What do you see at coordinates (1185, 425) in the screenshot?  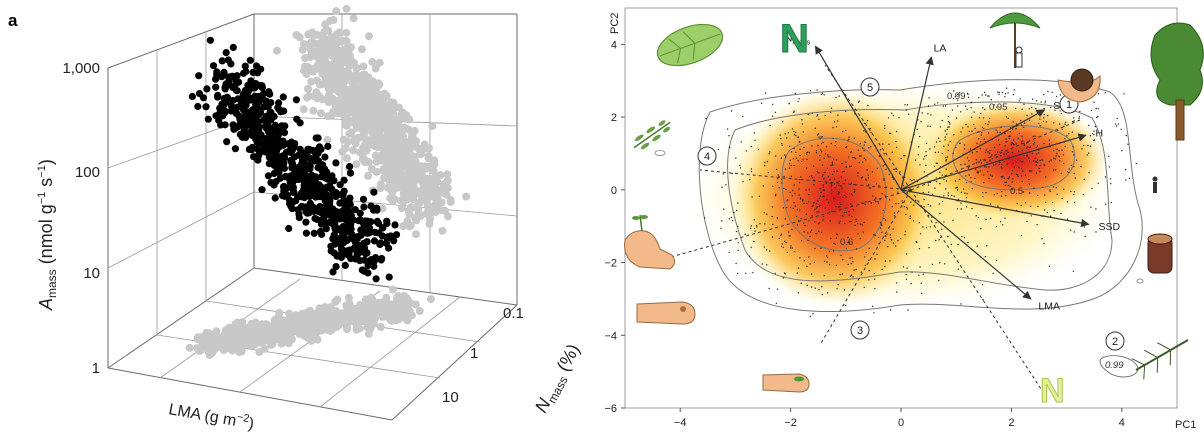 I see `x-axis-label: PC1` at bounding box center [1185, 425].